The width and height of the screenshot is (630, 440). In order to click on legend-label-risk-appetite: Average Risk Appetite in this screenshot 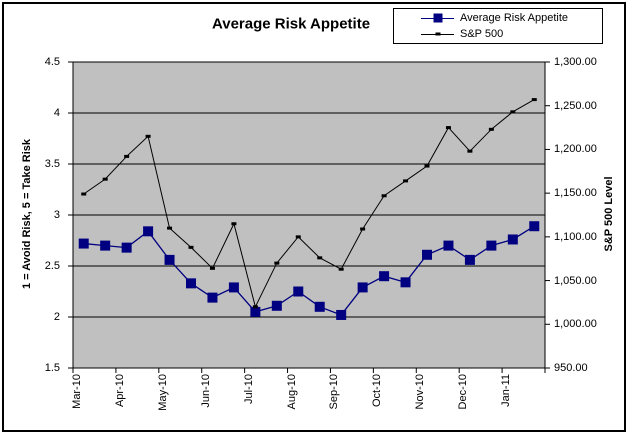, I will do `click(514, 18)`.